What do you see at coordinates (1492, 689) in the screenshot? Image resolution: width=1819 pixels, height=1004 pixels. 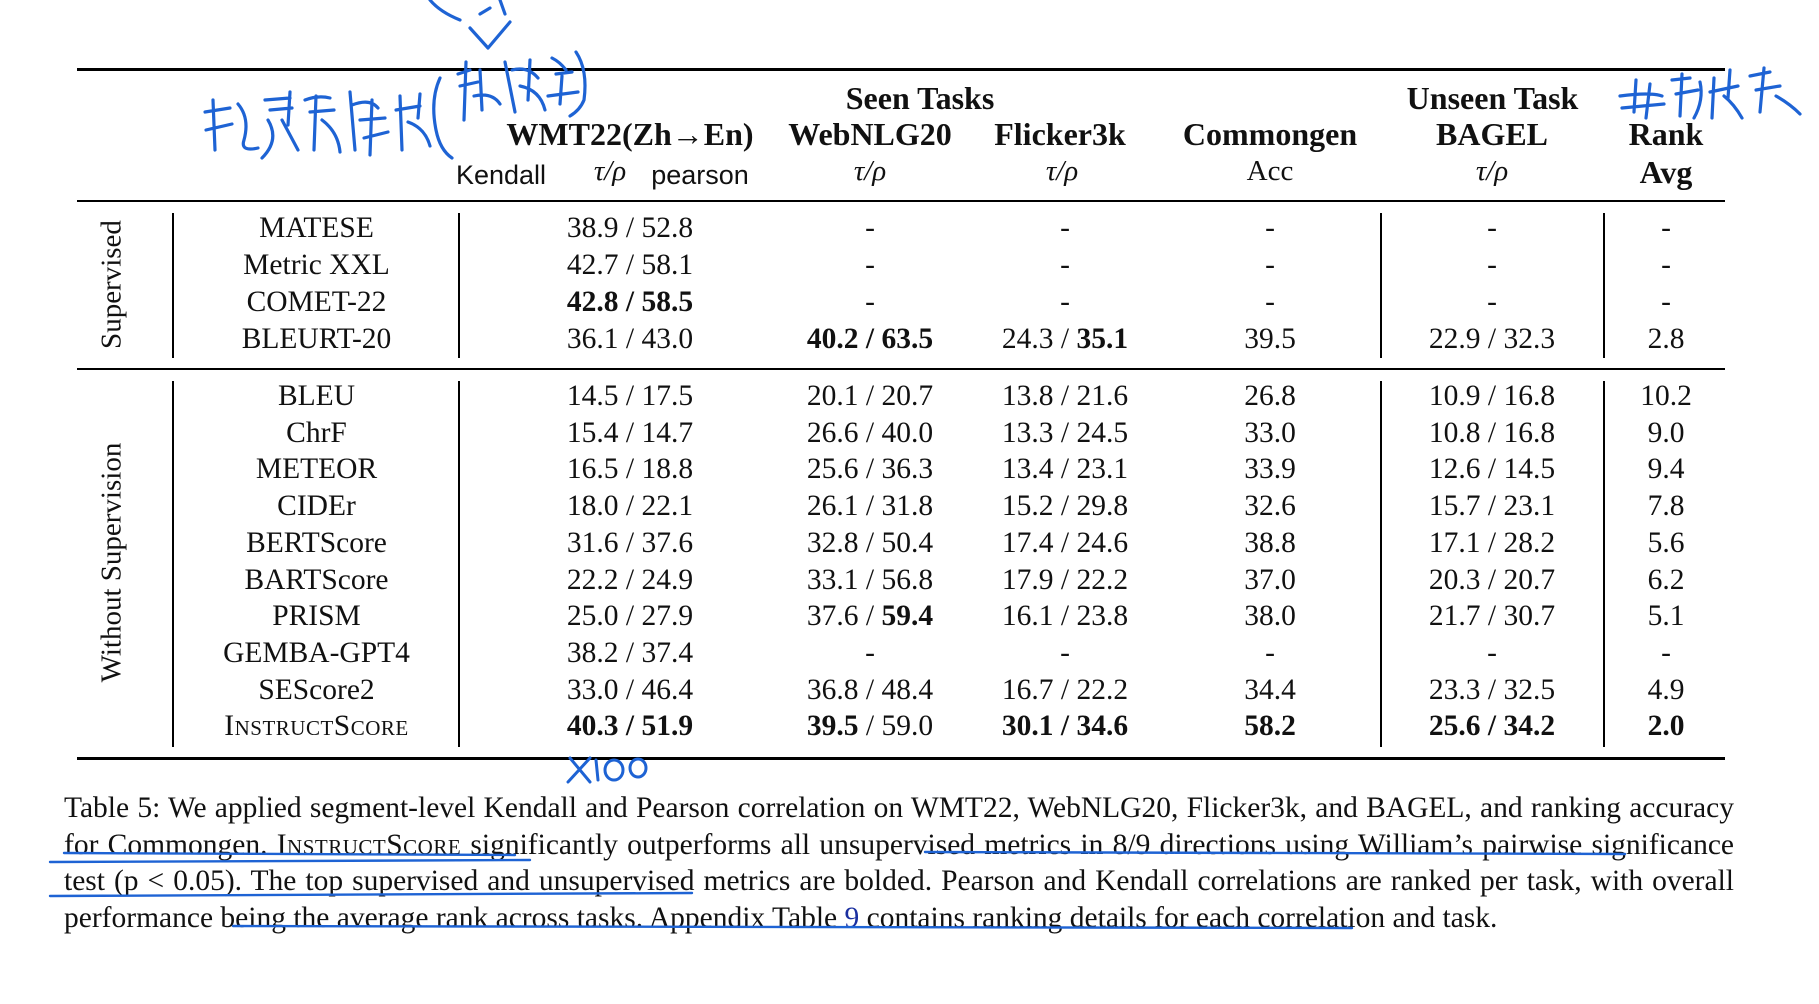 I see `bagel-cell: 23.3 / 32.5` at bounding box center [1492, 689].